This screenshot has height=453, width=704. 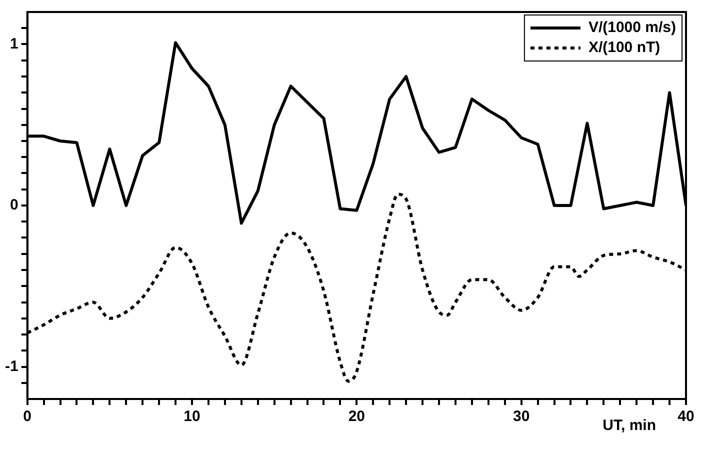 I want to click on x-axis-title: UT, min, so click(x=629, y=425).